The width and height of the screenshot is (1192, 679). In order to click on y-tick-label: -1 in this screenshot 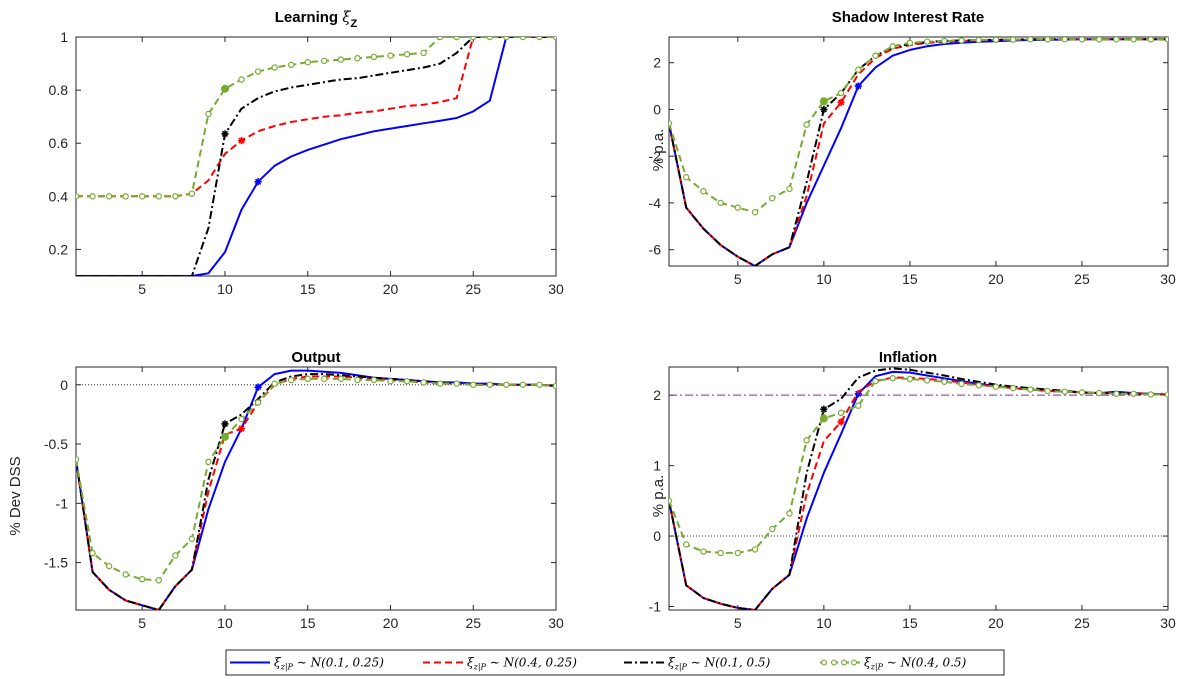, I will do `click(655, 606)`.